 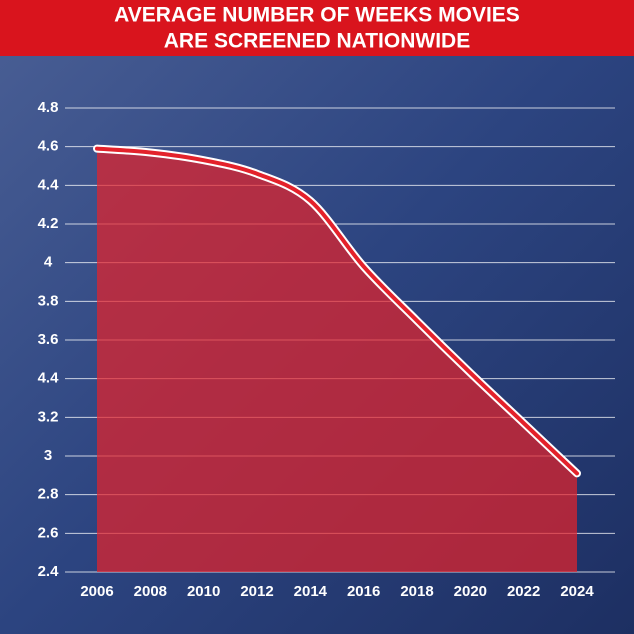 I want to click on y-tick-label: 4.6, so click(x=48, y=146).